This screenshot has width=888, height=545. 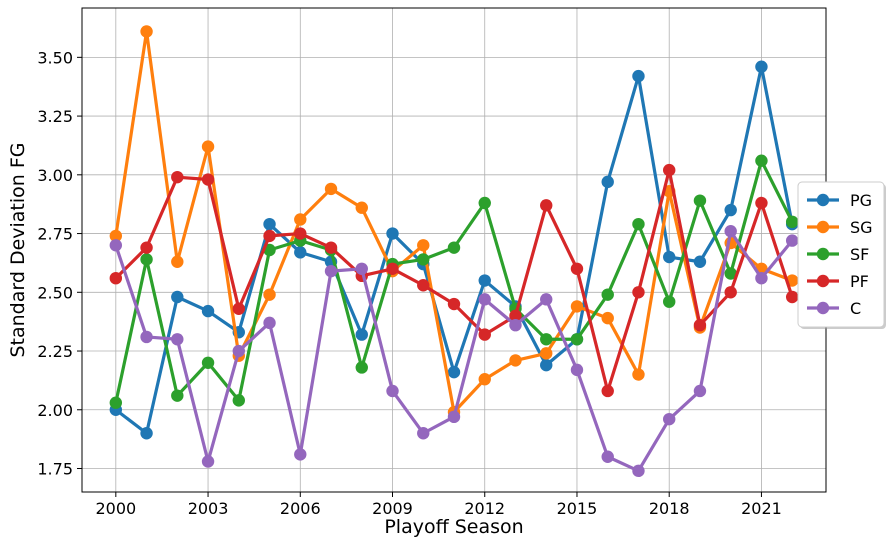 What do you see at coordinates (55, 175) in the screenshot?
I see `y-tick-label: 3.00` at bounding box center [55, 175].